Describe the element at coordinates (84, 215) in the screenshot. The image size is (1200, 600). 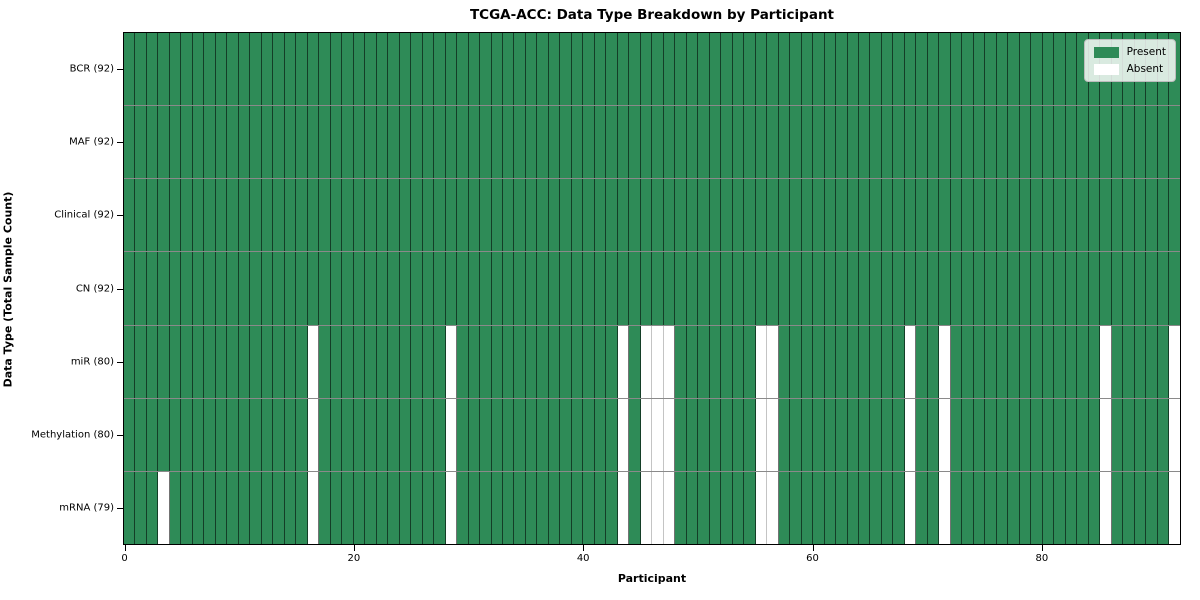
I see `y-tick-label-Clinical: Clinical (92)` at that location.